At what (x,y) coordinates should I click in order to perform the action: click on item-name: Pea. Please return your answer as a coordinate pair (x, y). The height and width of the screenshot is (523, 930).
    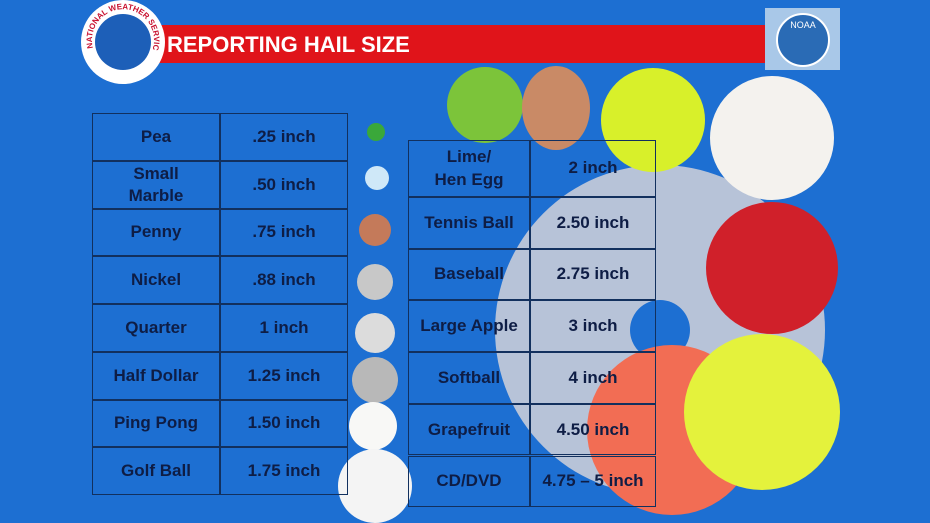
    Looking at the image, I should click on (156, 137).